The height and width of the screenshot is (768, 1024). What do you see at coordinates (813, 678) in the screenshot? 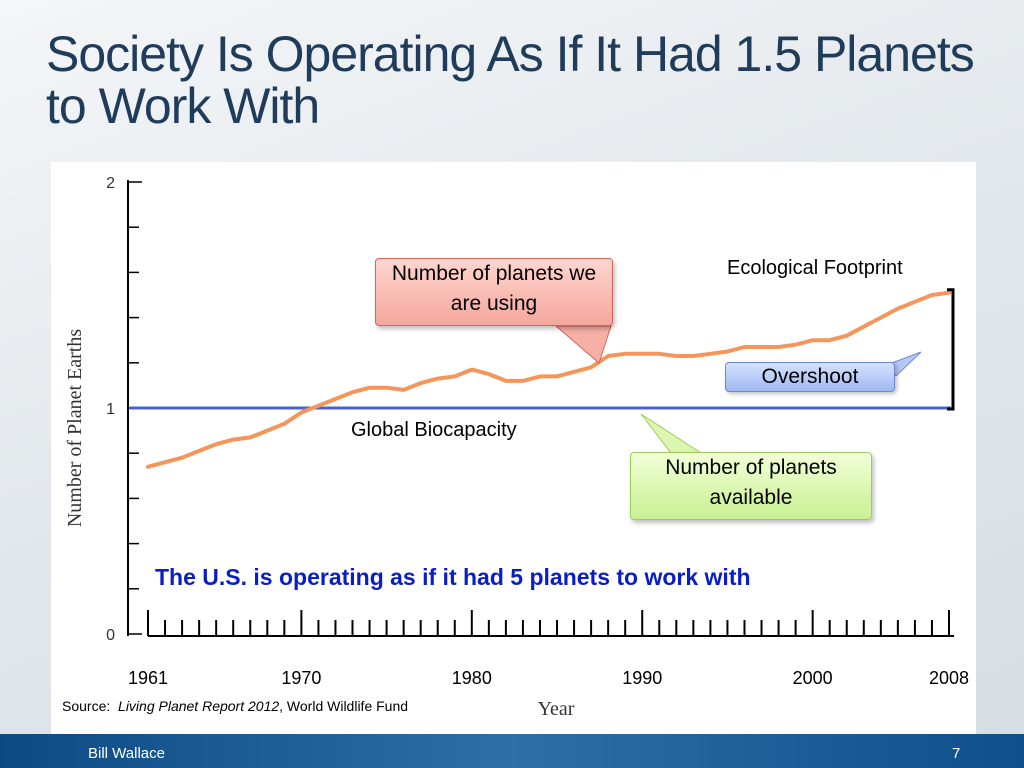
I see `x-tick-label: 2000` at bounding box center [813, 678].